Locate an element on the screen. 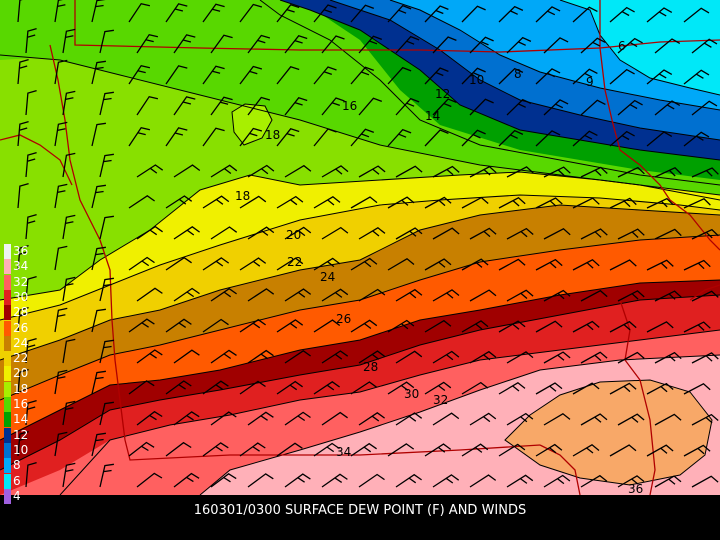 Image resolution: width=720 pixels, height=540 pixels. legend-label: 8 is located at coordinates (17, 465).